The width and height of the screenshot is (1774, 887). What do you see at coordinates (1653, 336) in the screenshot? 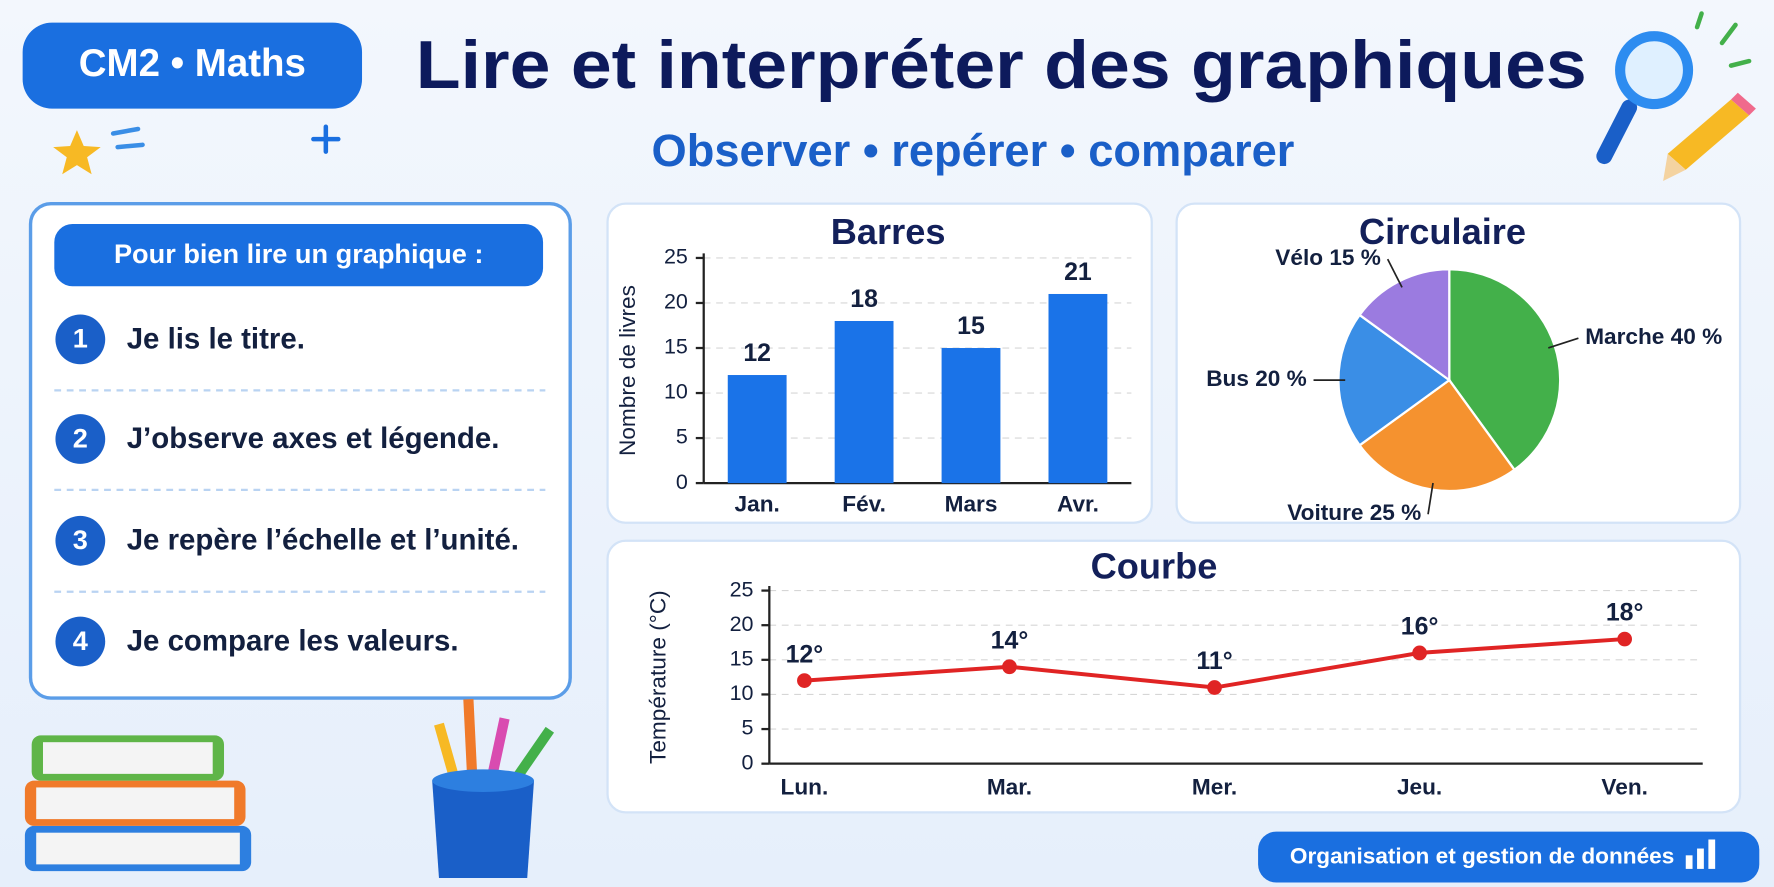
I see `slice-label: Marche 40 %` at bounding box center [1653, 336].